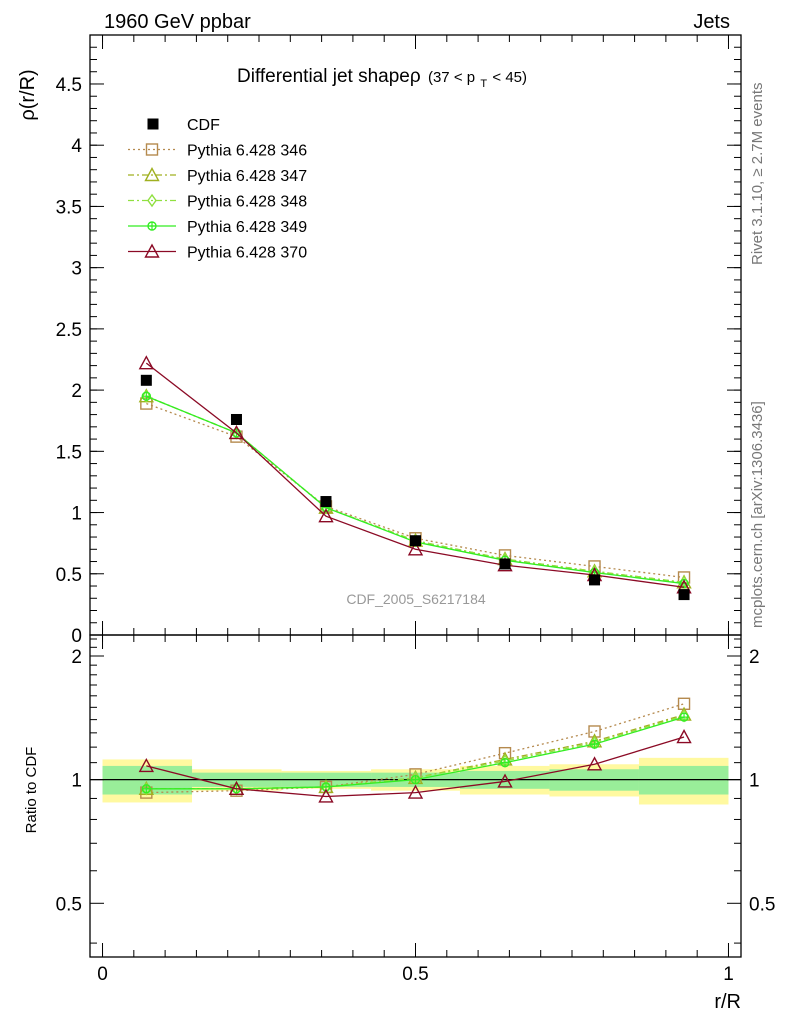 The width and height of the screenshot is (786, 1024). I want to click on chart-title: Differential jet shapeρ (37 < p T < 45), so click(382, 79).